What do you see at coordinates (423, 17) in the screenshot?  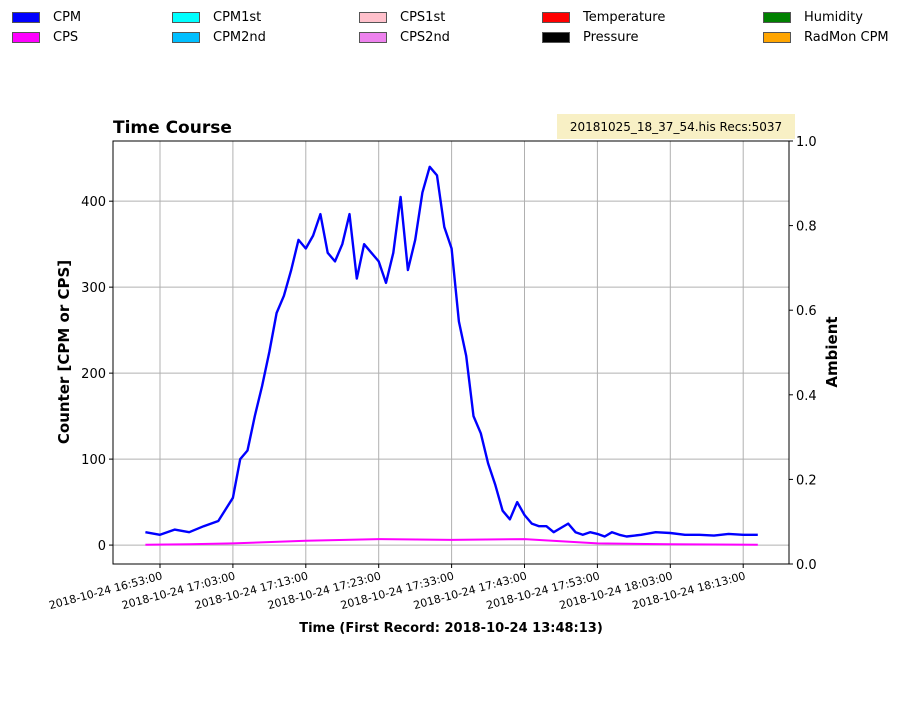 I see `legend-label: CPS1st` at bounding box center [423, 17].